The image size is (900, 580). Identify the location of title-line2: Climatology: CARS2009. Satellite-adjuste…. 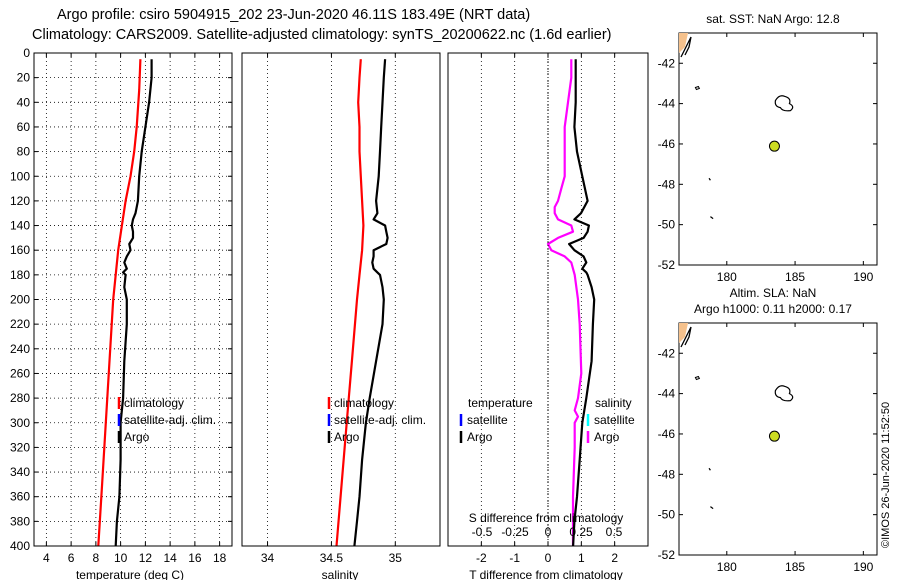
(322, 35).